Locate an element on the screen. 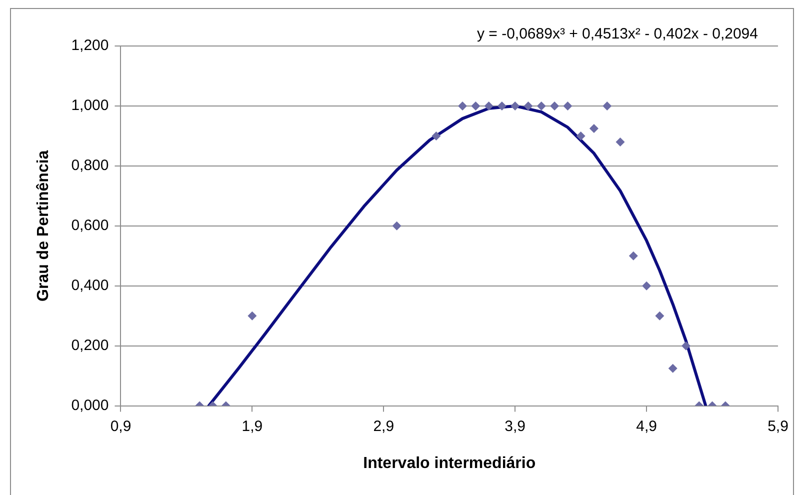  x-tick-label: 2,9 is located at coordinates (383, 426).